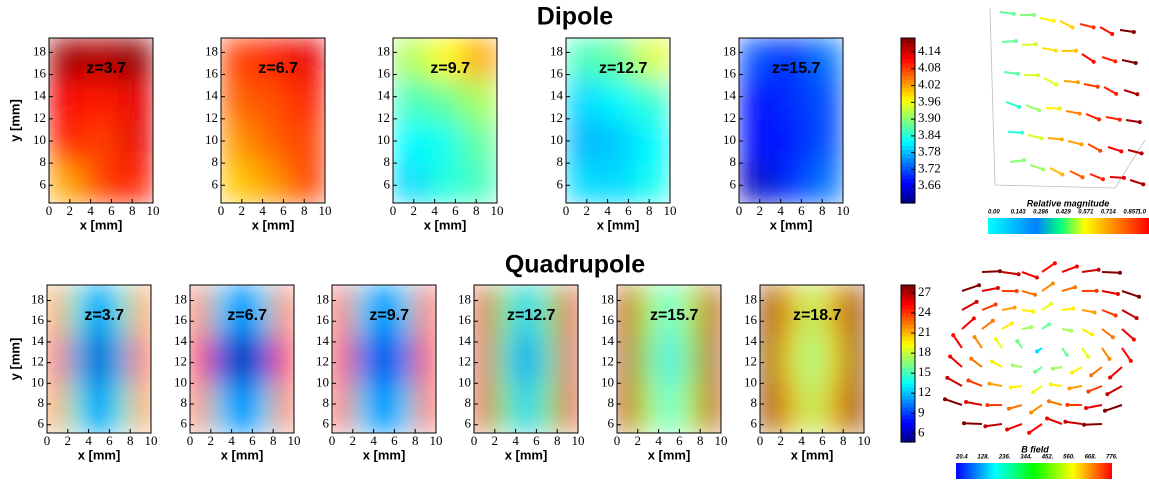 The image size is (1149, 484). I want to click on colorbar-tick-label: 3.78, so click(929, 151).